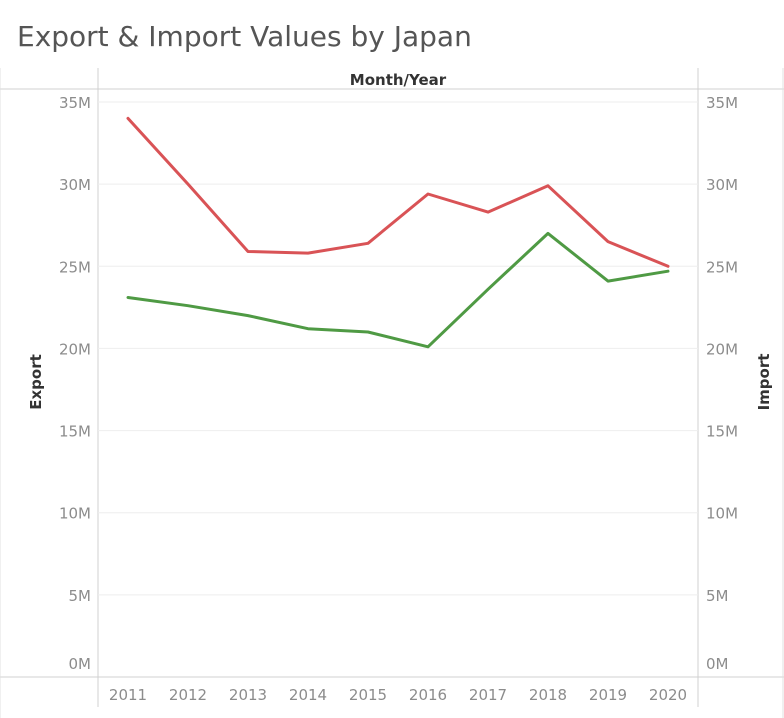 The height and width of the screenshot is (718, 784). Describe the element at coordinates (308, 695) in the screenshot. I see `x-tick-label: 2014` at that location.